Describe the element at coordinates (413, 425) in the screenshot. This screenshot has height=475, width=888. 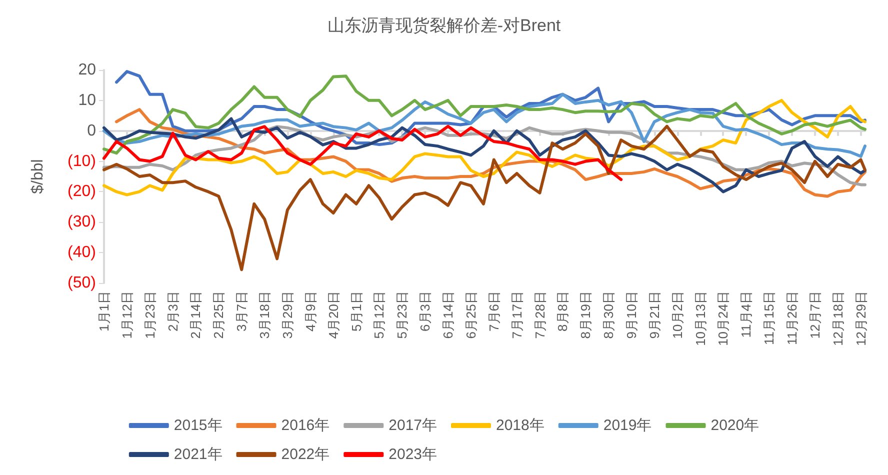
I see `legend-label: 2017年` at that location.